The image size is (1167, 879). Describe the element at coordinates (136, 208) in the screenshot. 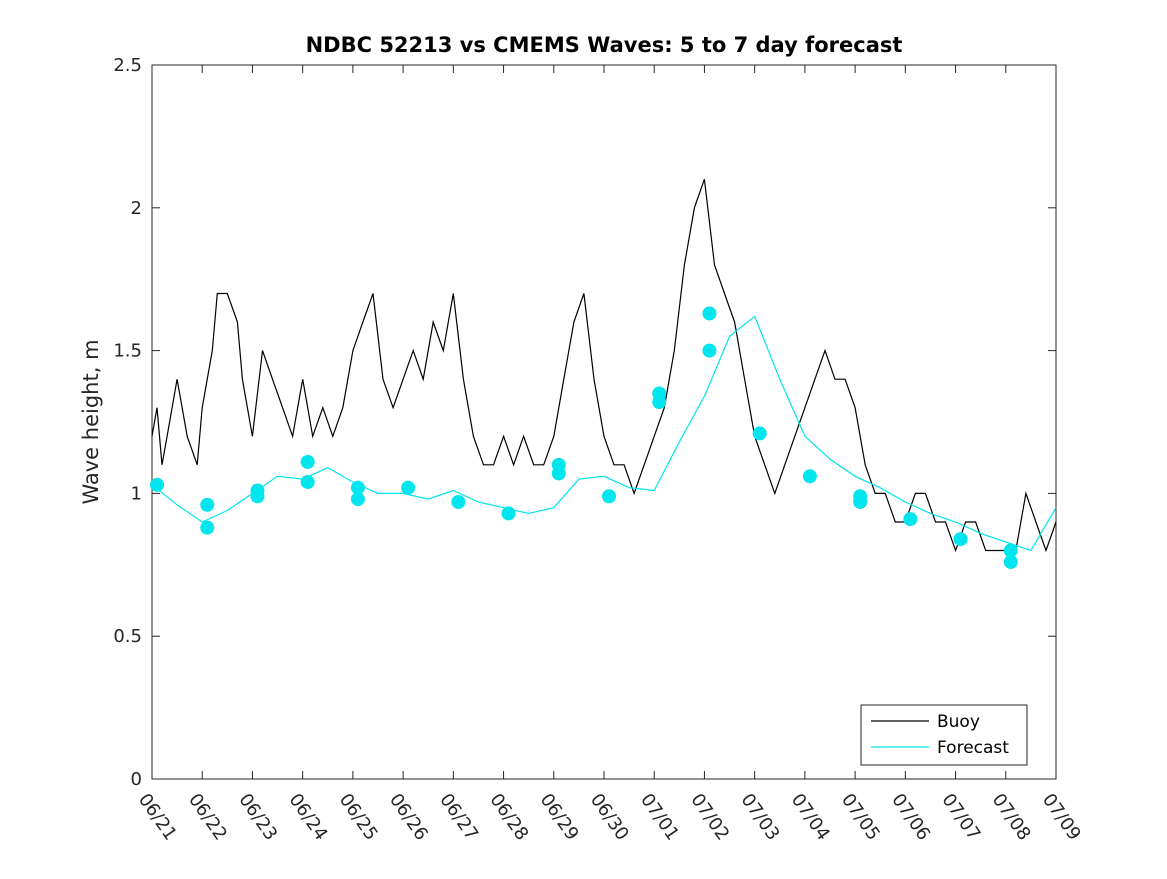

I see `y-tick-label: 2` at that location.